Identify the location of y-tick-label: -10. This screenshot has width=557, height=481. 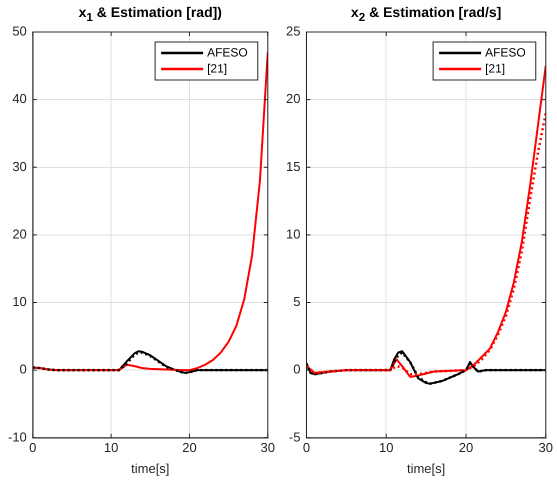
(17, 436).